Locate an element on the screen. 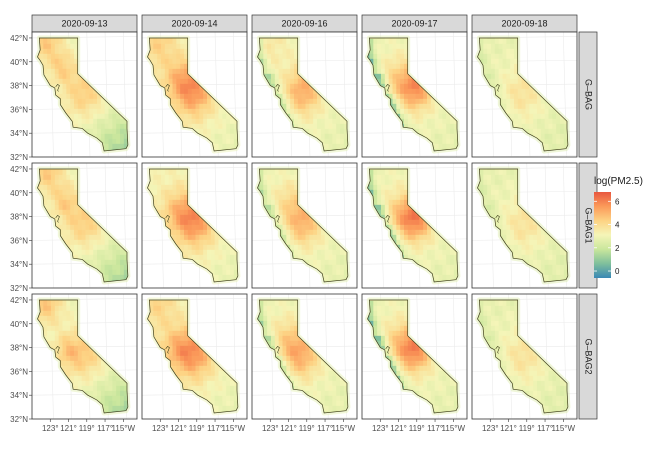 The image size is (651, 455). column-strip: 2020-09-14 is located at coordinates (194, 23).